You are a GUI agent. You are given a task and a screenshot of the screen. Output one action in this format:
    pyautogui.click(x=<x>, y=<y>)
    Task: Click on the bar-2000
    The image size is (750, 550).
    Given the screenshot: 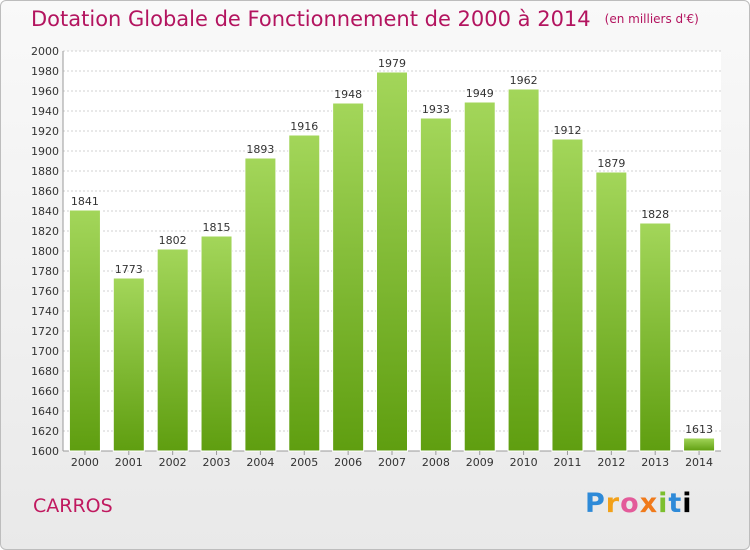 What is the action you would take?
    pyautogui.click(x=84, y=330)
    